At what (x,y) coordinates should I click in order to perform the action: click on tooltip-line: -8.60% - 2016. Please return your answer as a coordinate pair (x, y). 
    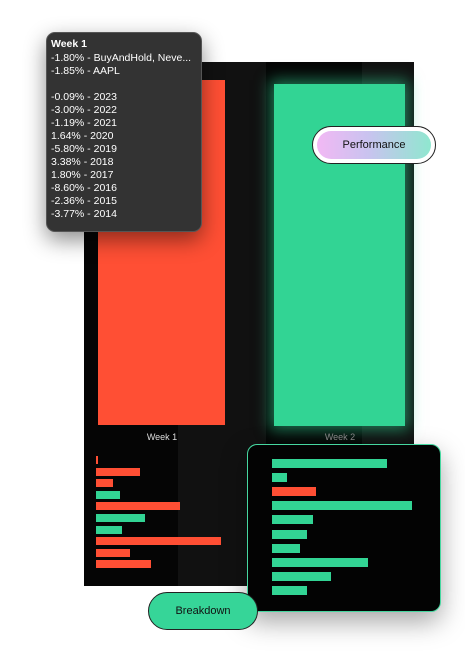
    Looking at the image, I should click on (84, 188).